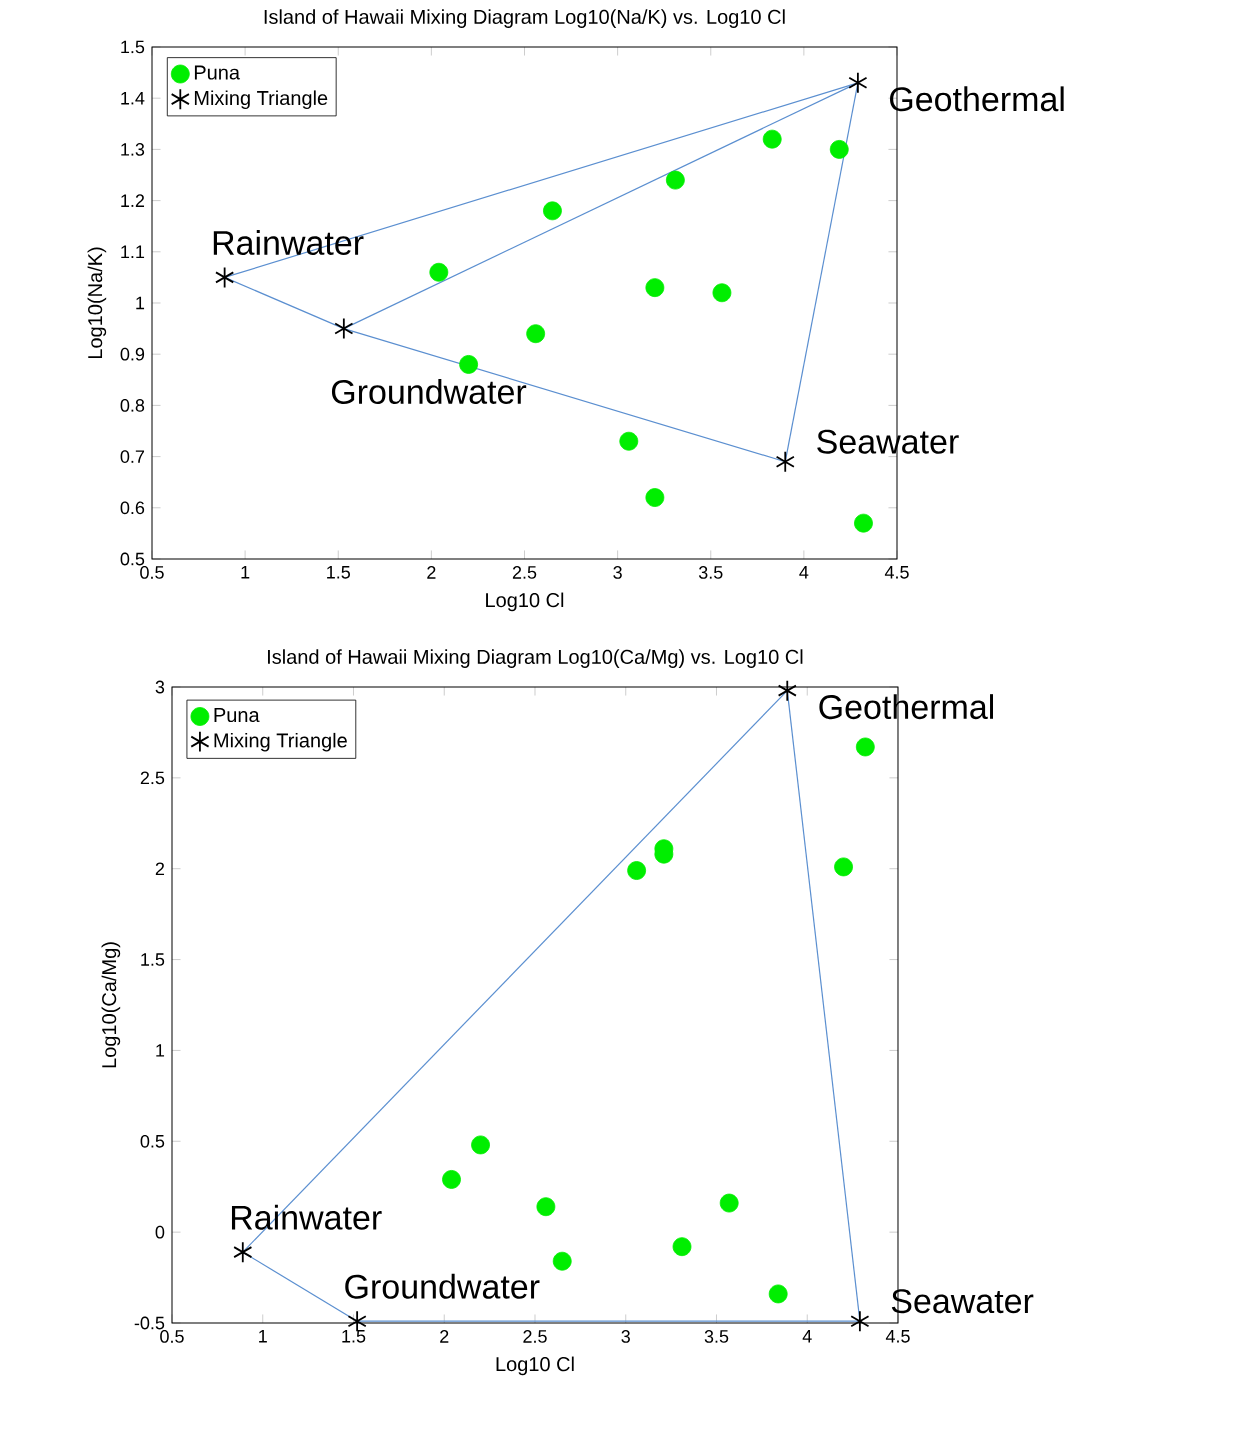  What do you see at coordinates (132, 405) in the screenshot?
I see `y-tick-label: 0.8` at bounding box center [132, 405].